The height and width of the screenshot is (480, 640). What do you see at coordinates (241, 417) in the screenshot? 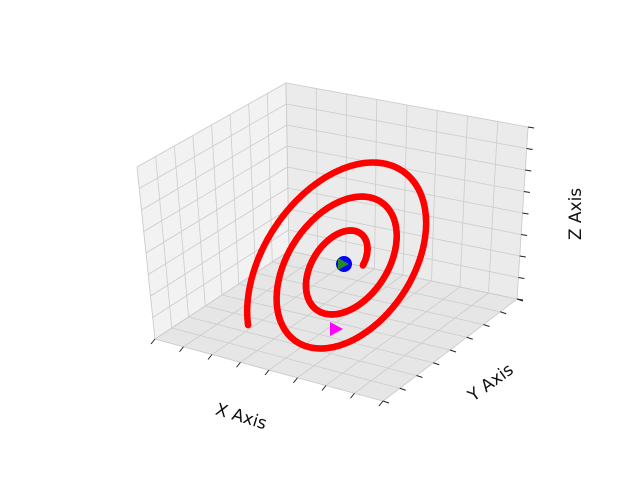
I see `x-axis-label: X Axis` at bounding box center [241, 417].